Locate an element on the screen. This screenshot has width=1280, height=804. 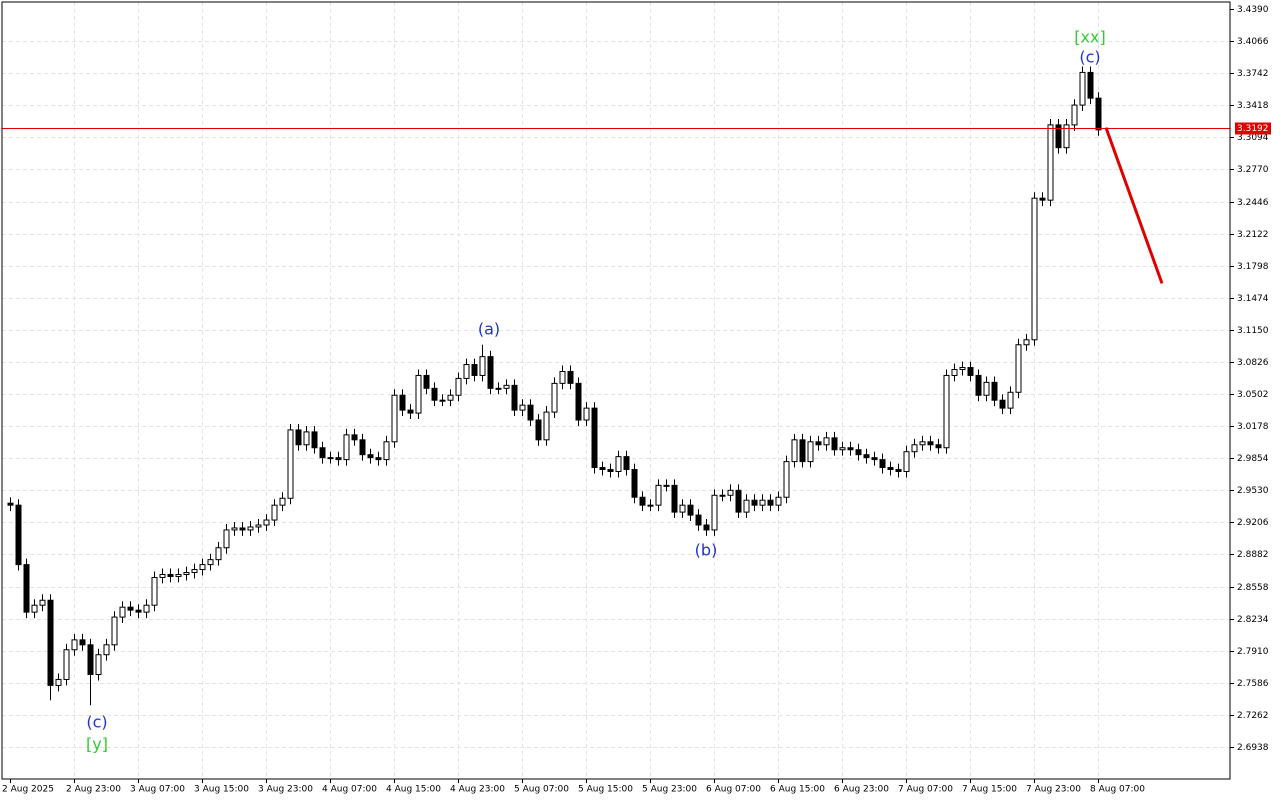
x-tick-label: 5 Aug 23:00 is located at coordinates (669, 790).